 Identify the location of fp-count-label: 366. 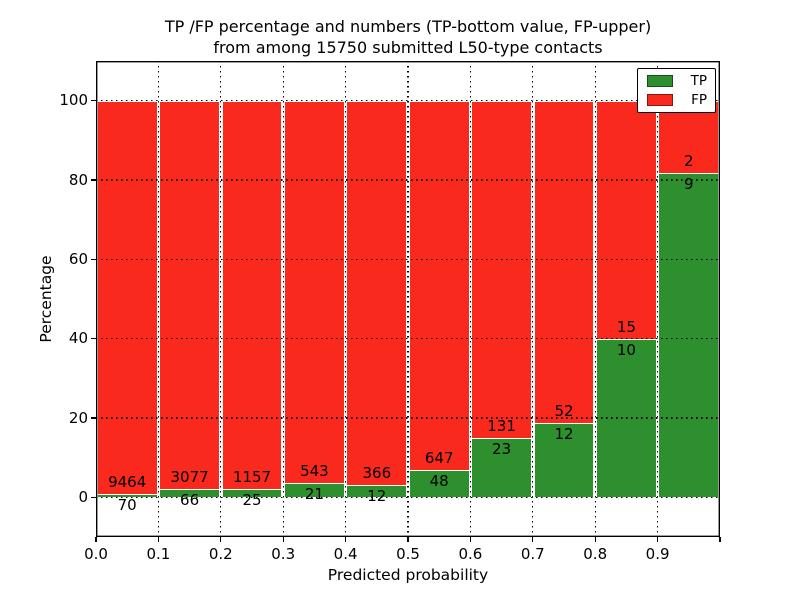
(377, 472).